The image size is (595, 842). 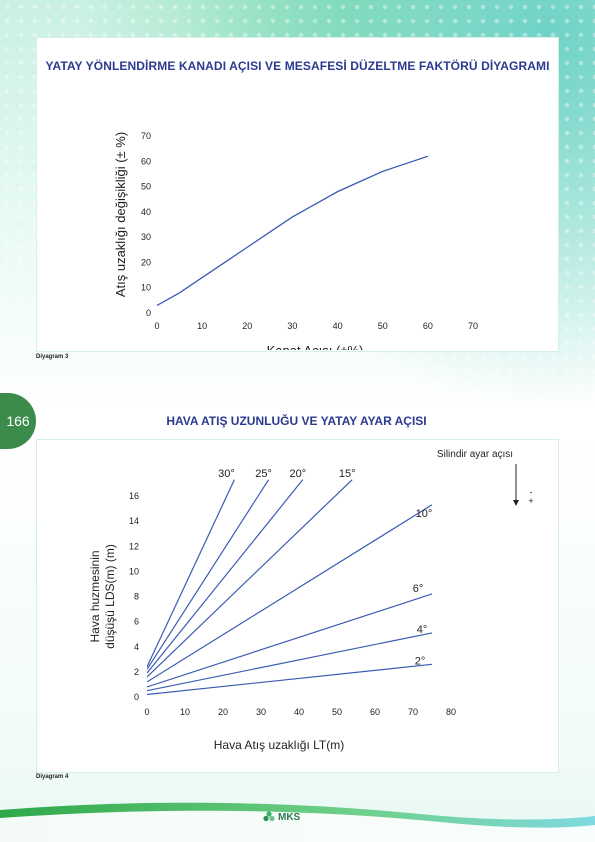 I want to click on annotation-arrow-head-icon, so click(x=516, y=503).